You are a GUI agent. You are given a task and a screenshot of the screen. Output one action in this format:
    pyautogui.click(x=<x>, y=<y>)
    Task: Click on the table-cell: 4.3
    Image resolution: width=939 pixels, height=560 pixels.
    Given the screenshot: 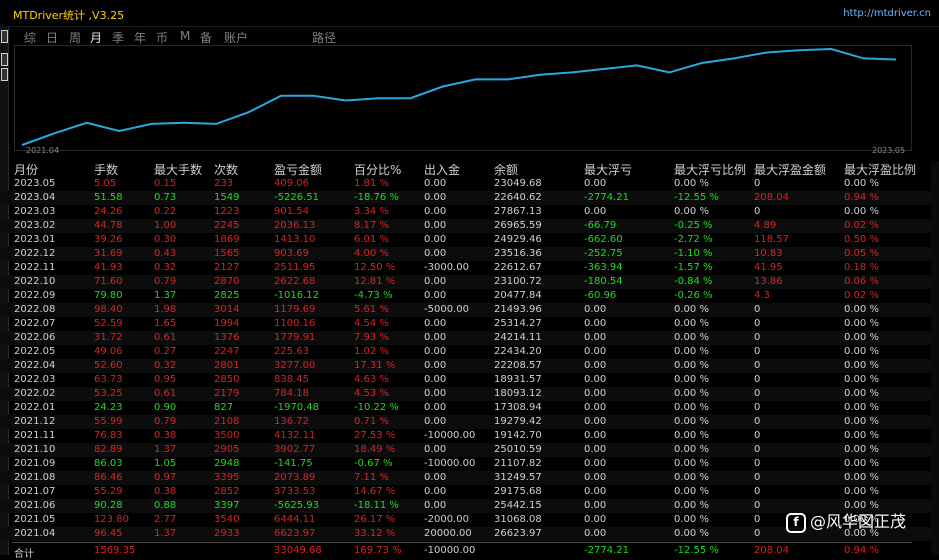 What is the action you would take?
    pyautogui.click(x=762, y=295)
    